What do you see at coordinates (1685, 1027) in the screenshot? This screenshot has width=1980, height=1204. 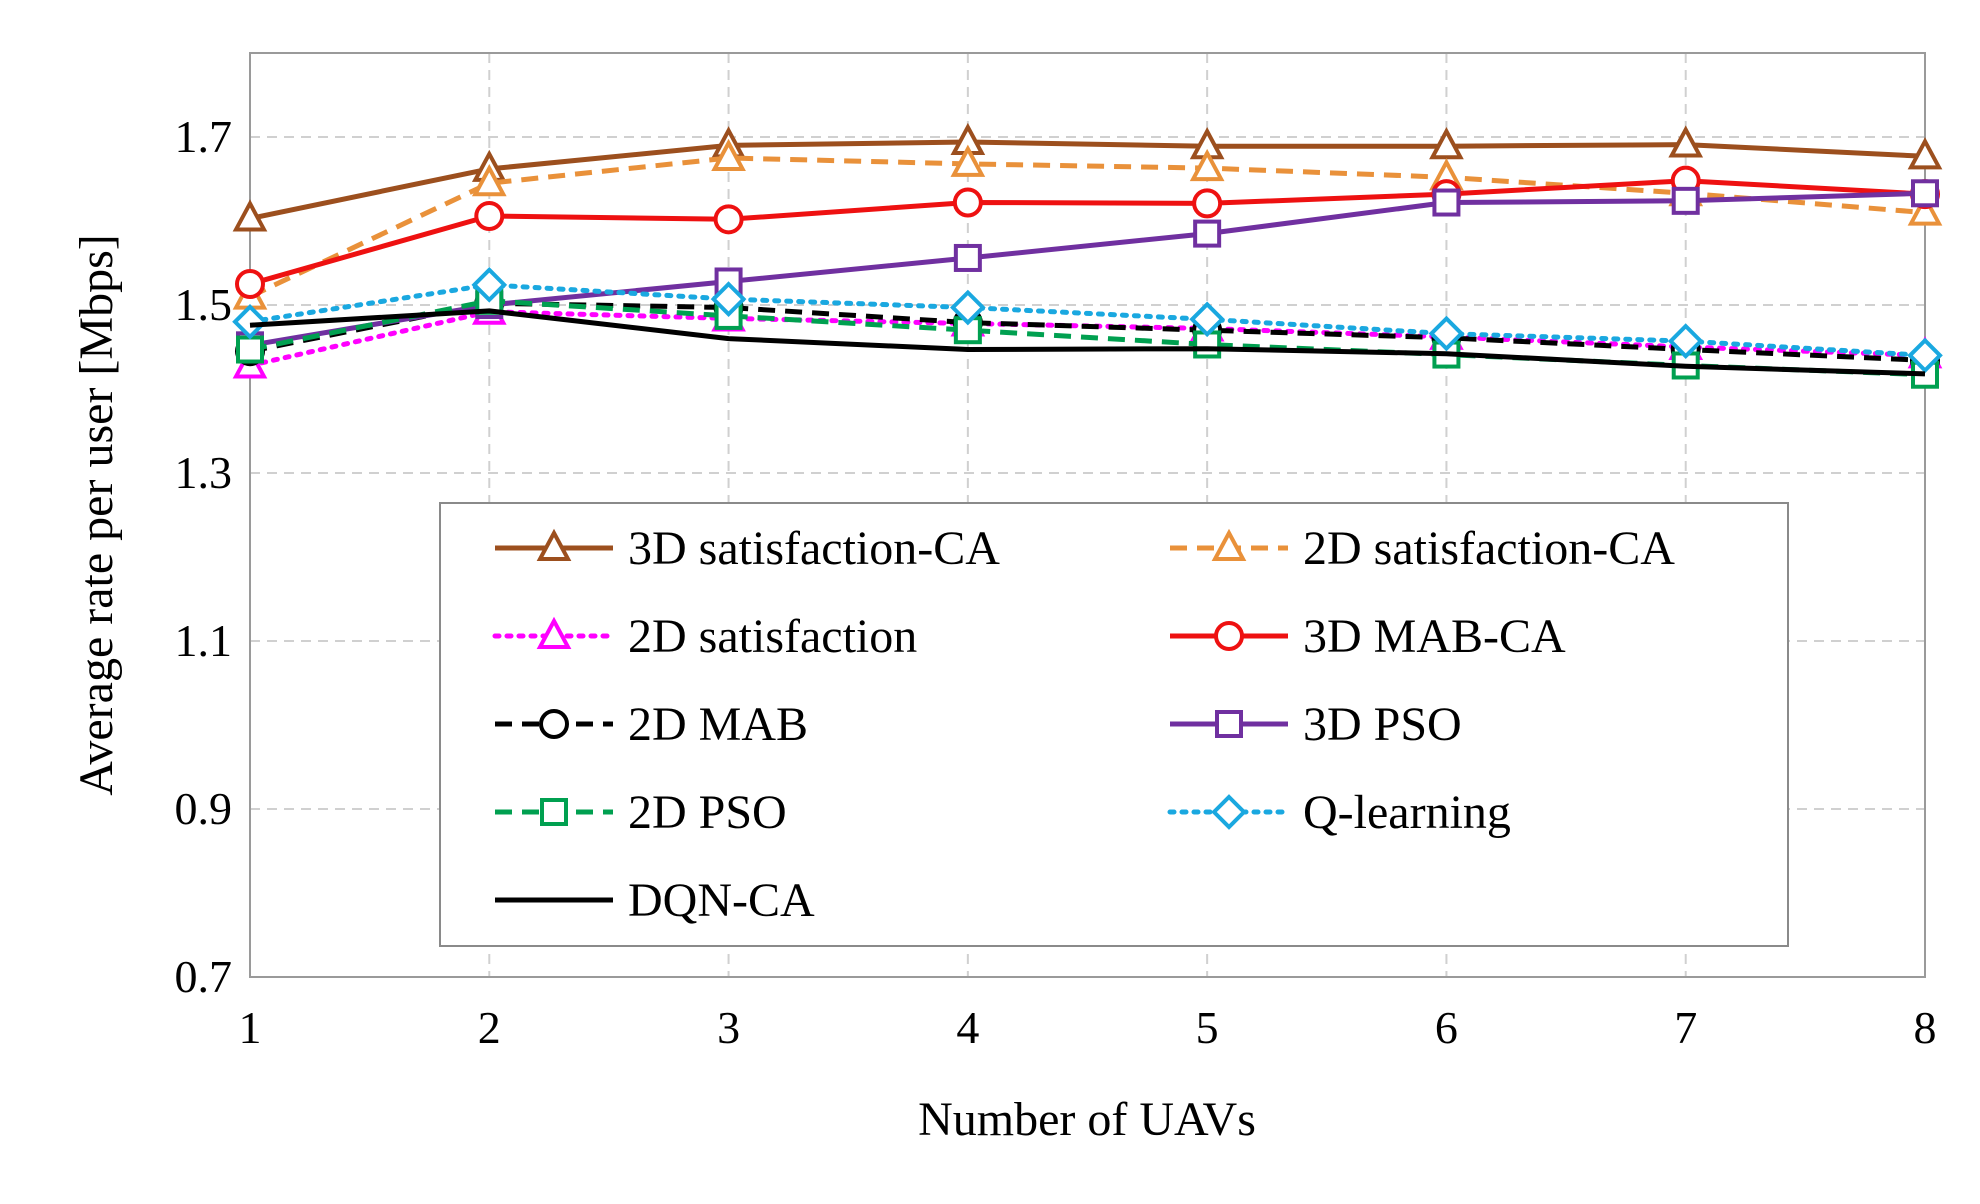 I see `x-tick-label: 7` at bounding box center [1685, 1027].